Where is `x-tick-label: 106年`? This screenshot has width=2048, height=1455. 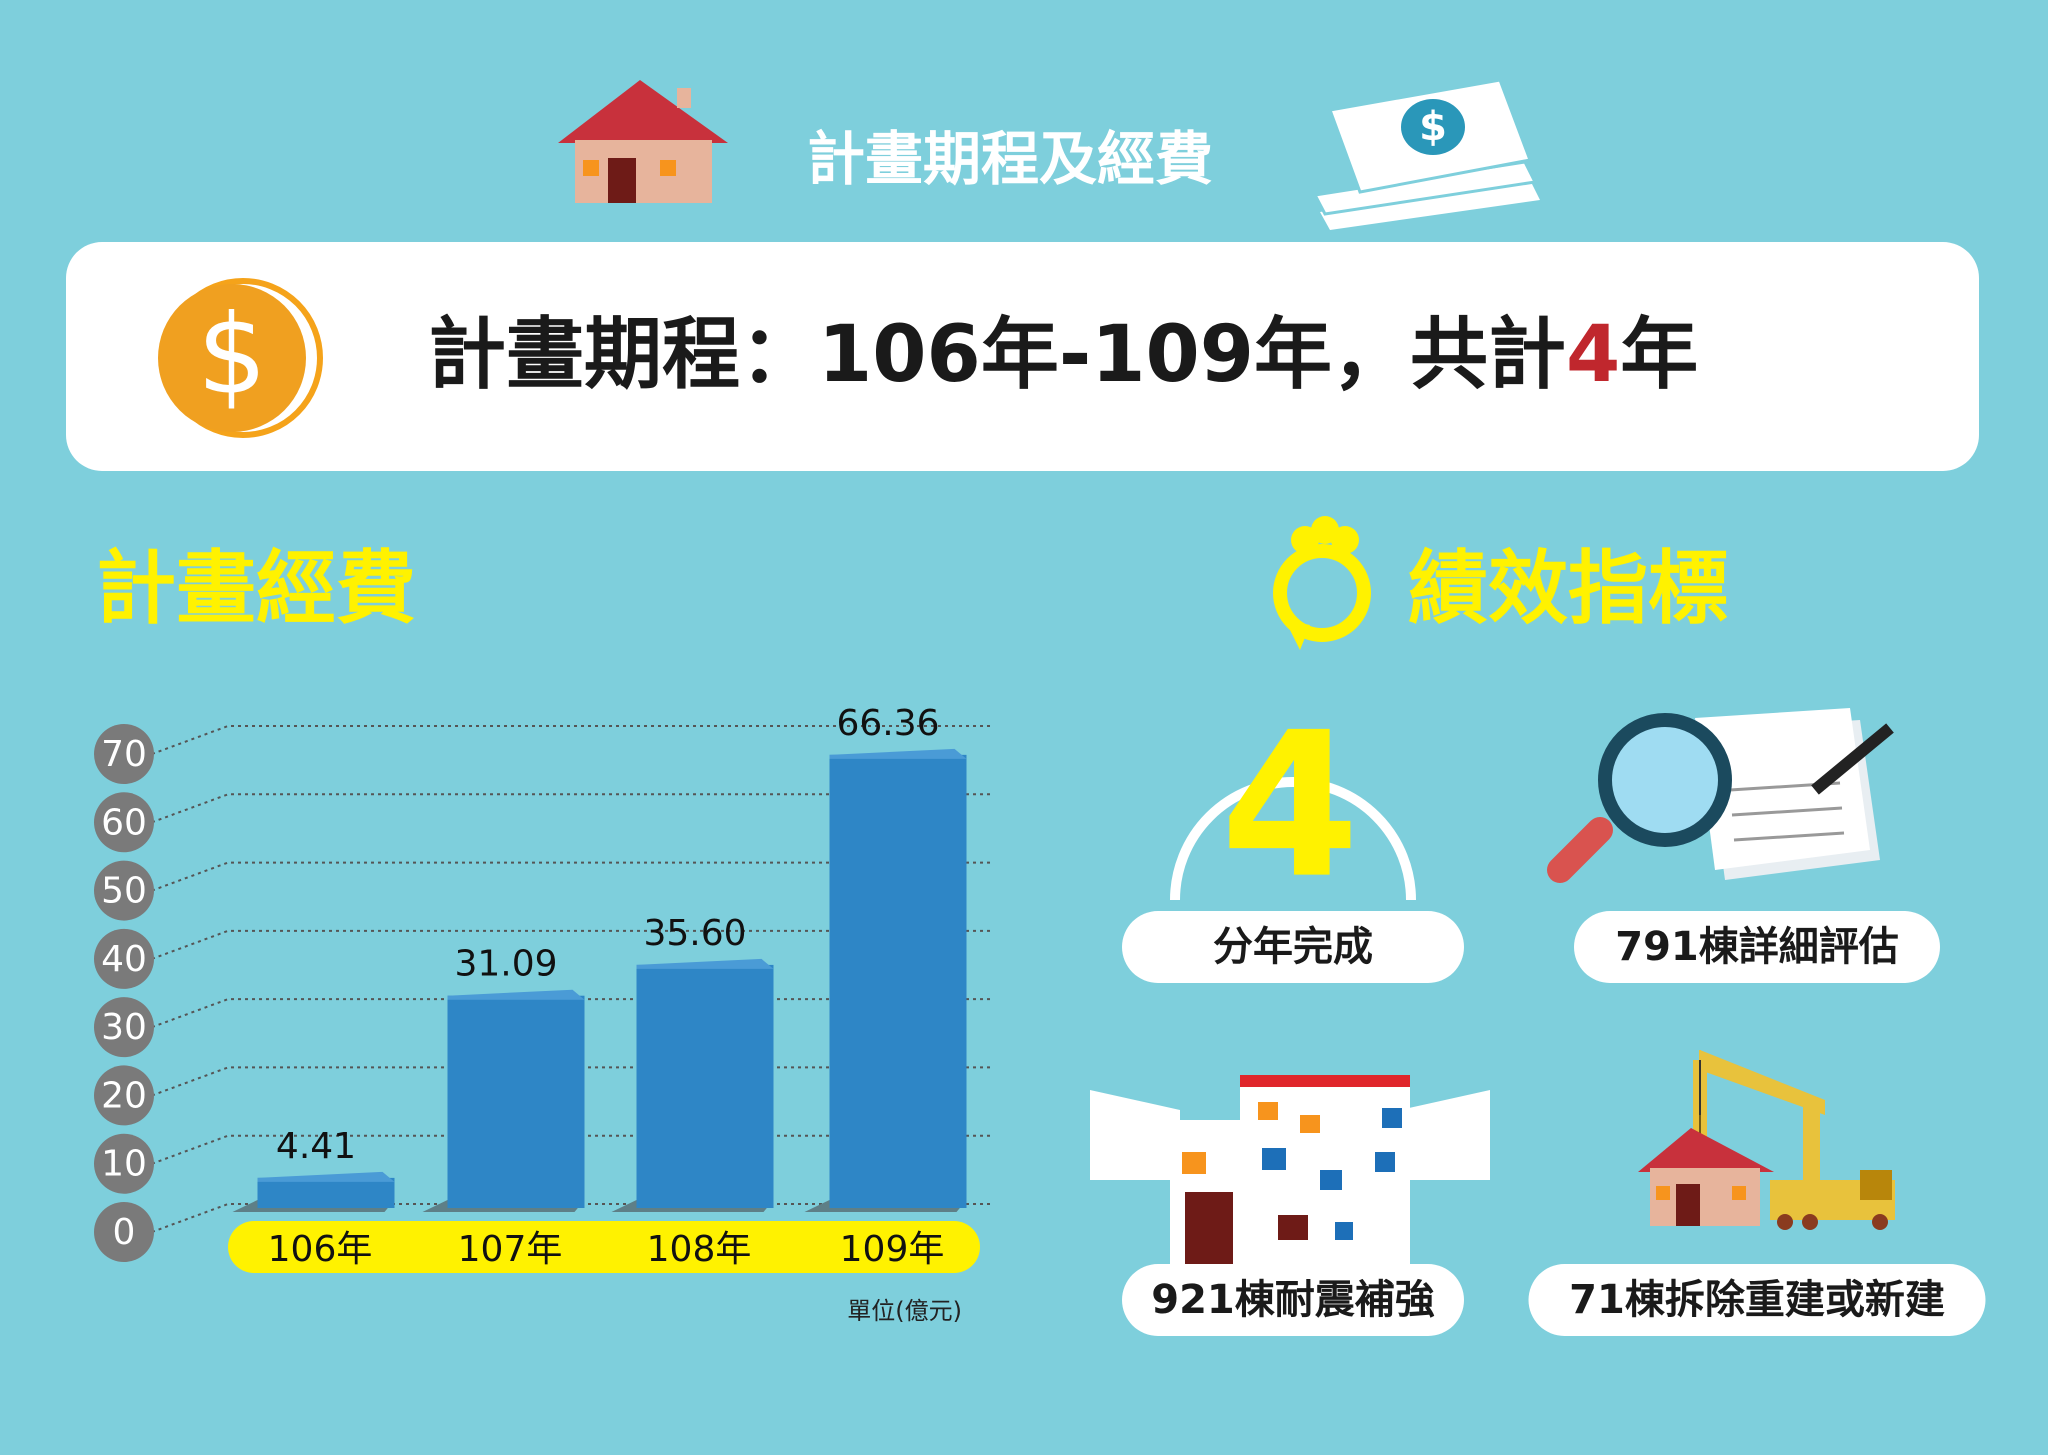 x-tick-label: 106年 is located at coordinates (320, 1249).